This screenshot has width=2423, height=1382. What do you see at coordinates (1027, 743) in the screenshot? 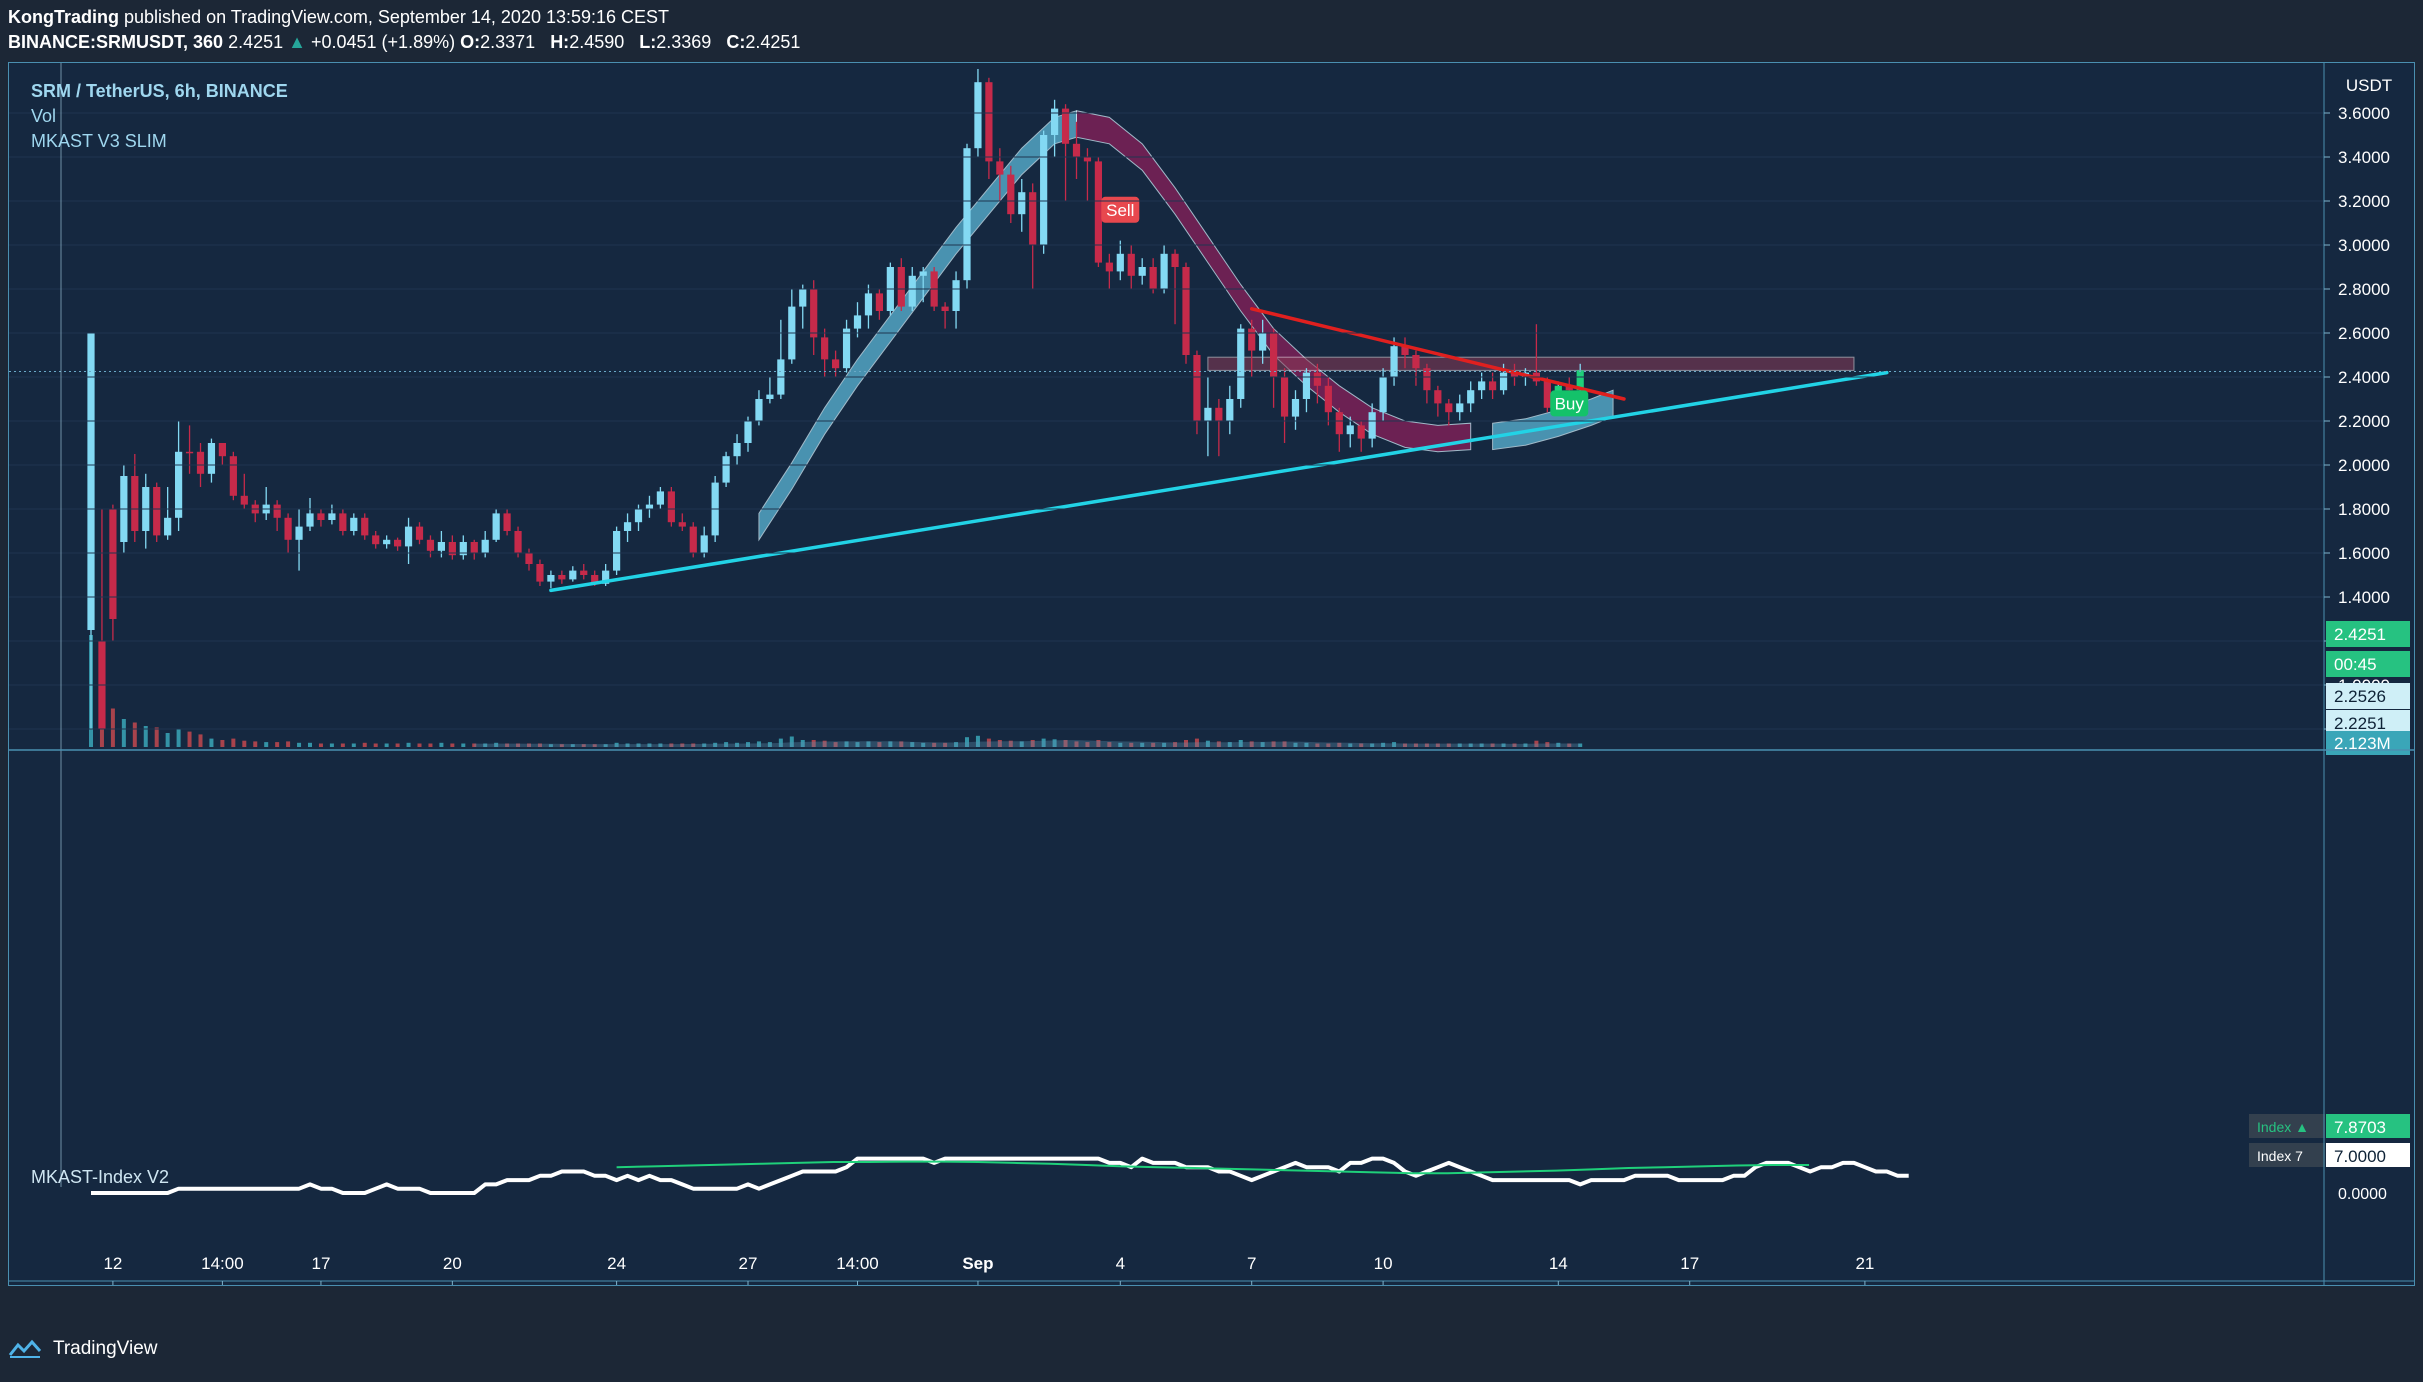
I see `volume-ma-area` at bounding box center [1027, 743].